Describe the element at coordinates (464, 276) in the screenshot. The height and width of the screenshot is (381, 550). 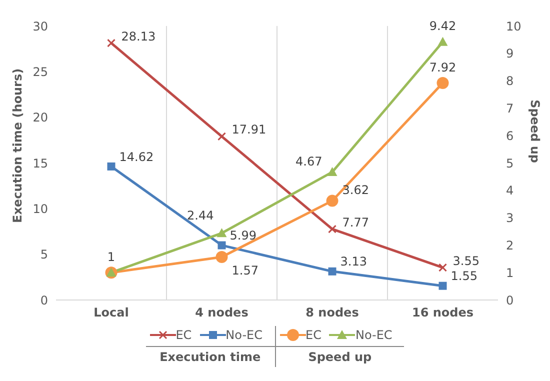
I see `data-label: 1.55` at that location.